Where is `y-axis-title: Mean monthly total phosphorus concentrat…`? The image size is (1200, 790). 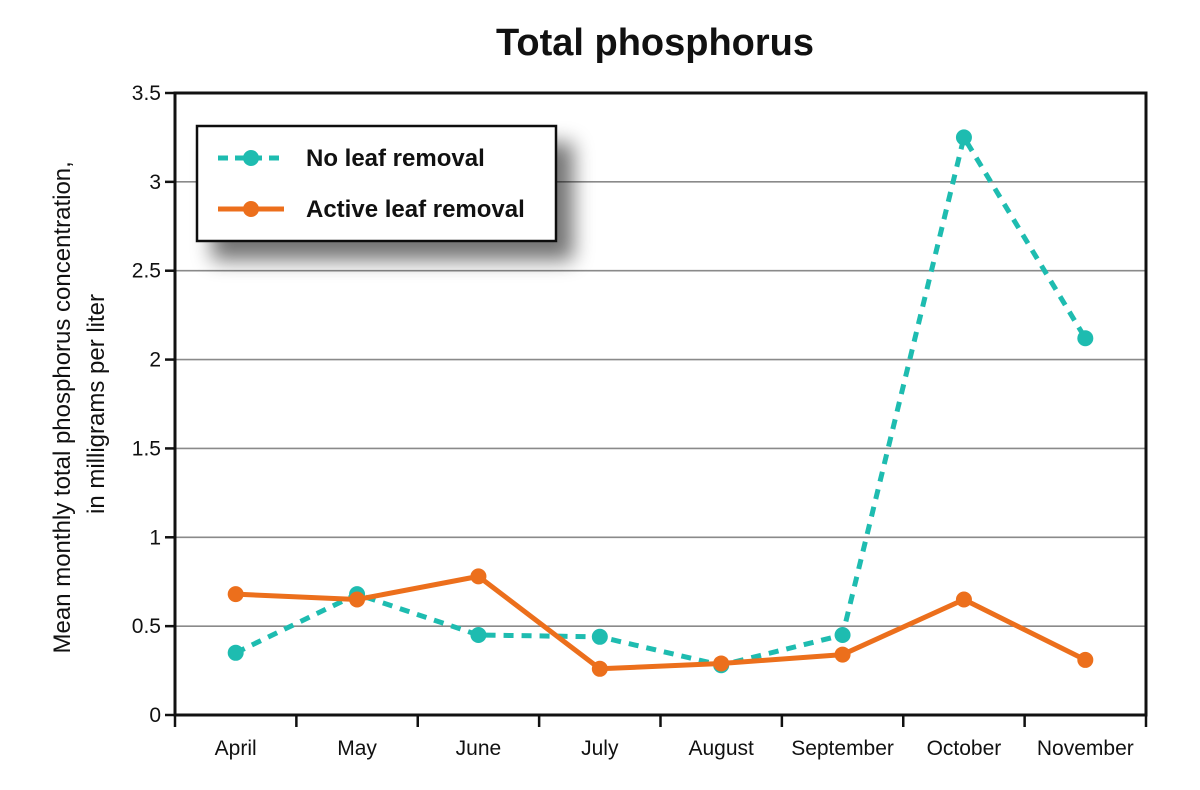 y-axis-title: Mean monthly total phosphorus concentrat… is located at coordinates (79, 404).